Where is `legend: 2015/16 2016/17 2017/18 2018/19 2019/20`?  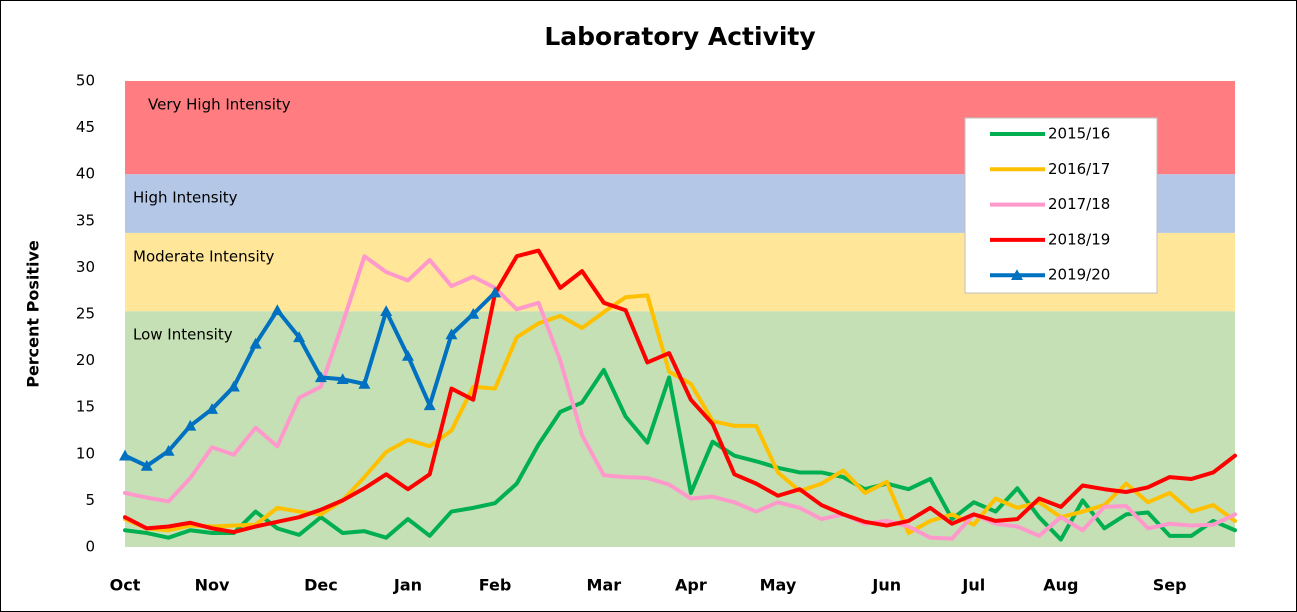
legend: 2015/16 2016/17 2017/18 2018/19 2019/20 is located at coordinates (1050, 204).